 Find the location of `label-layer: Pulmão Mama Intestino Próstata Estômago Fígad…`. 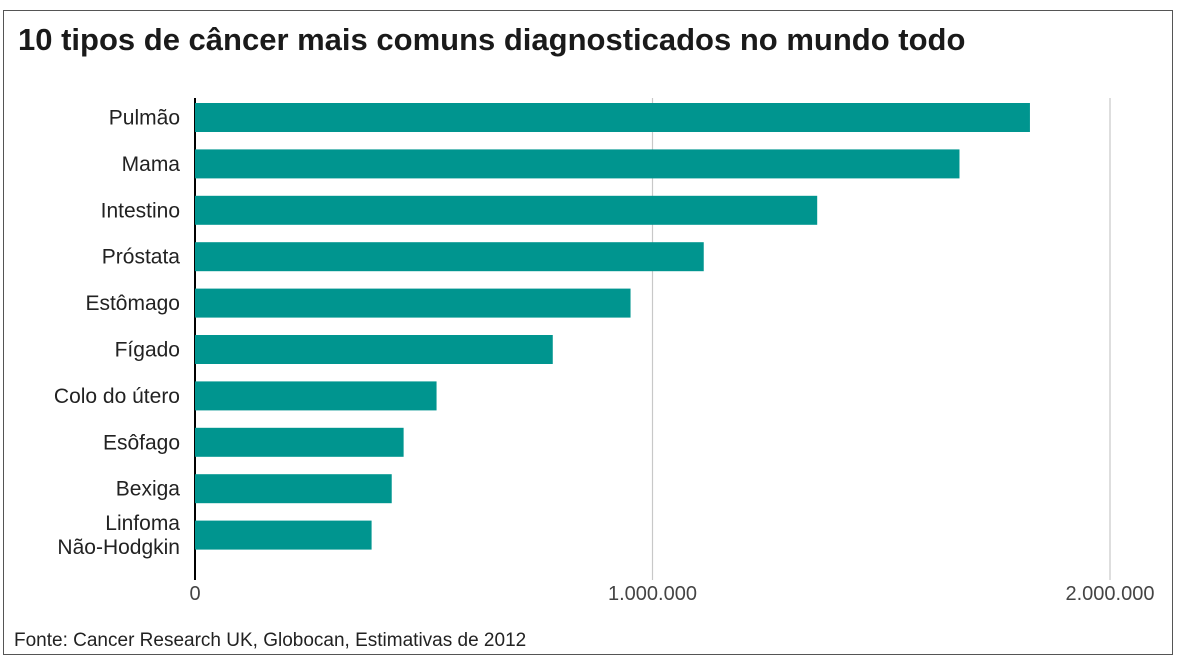

label-layer: Pulmão Mama Intestino Próstata Estômago Fígad… is located at coordinates (117, 333).